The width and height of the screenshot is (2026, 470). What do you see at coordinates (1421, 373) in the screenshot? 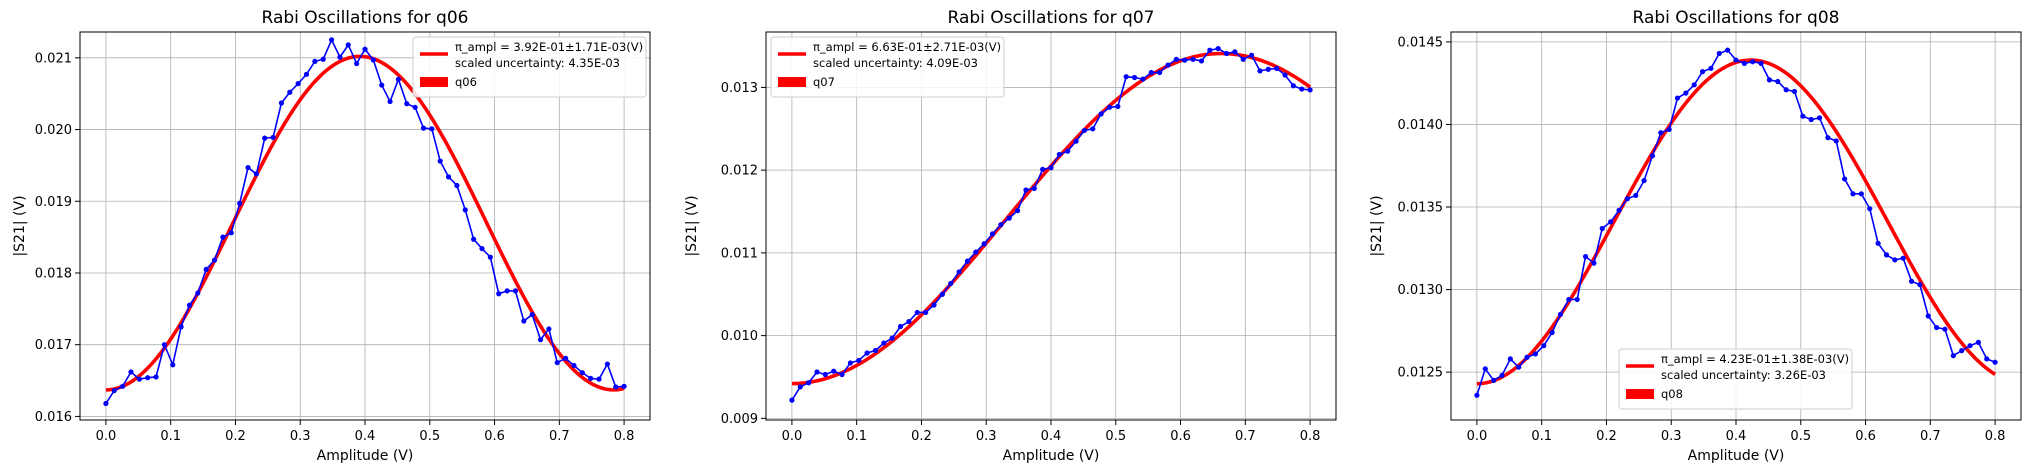
I see `y-tick-label: 0.0125` at bounding box center [1421, 373].